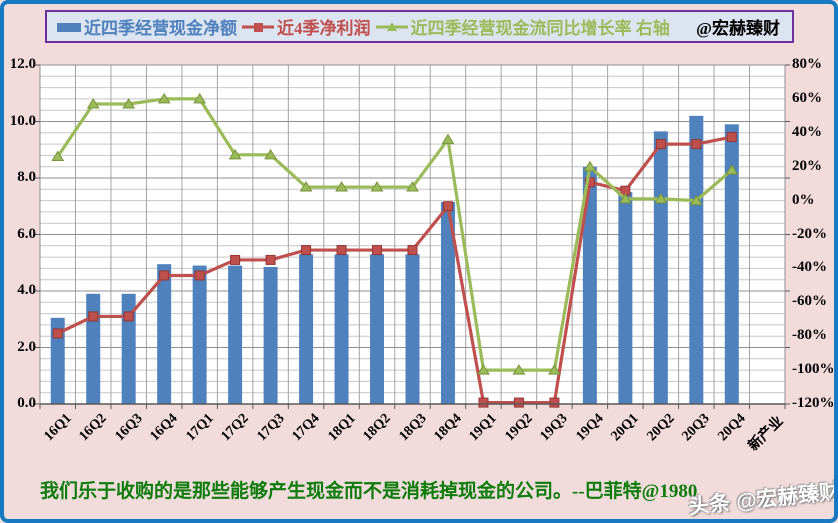 The width and height of the screenshot is (838, 523). Describe the element at coordinates (164, 275) in the screenshot. I see `square-marker-16Q4` at that location.